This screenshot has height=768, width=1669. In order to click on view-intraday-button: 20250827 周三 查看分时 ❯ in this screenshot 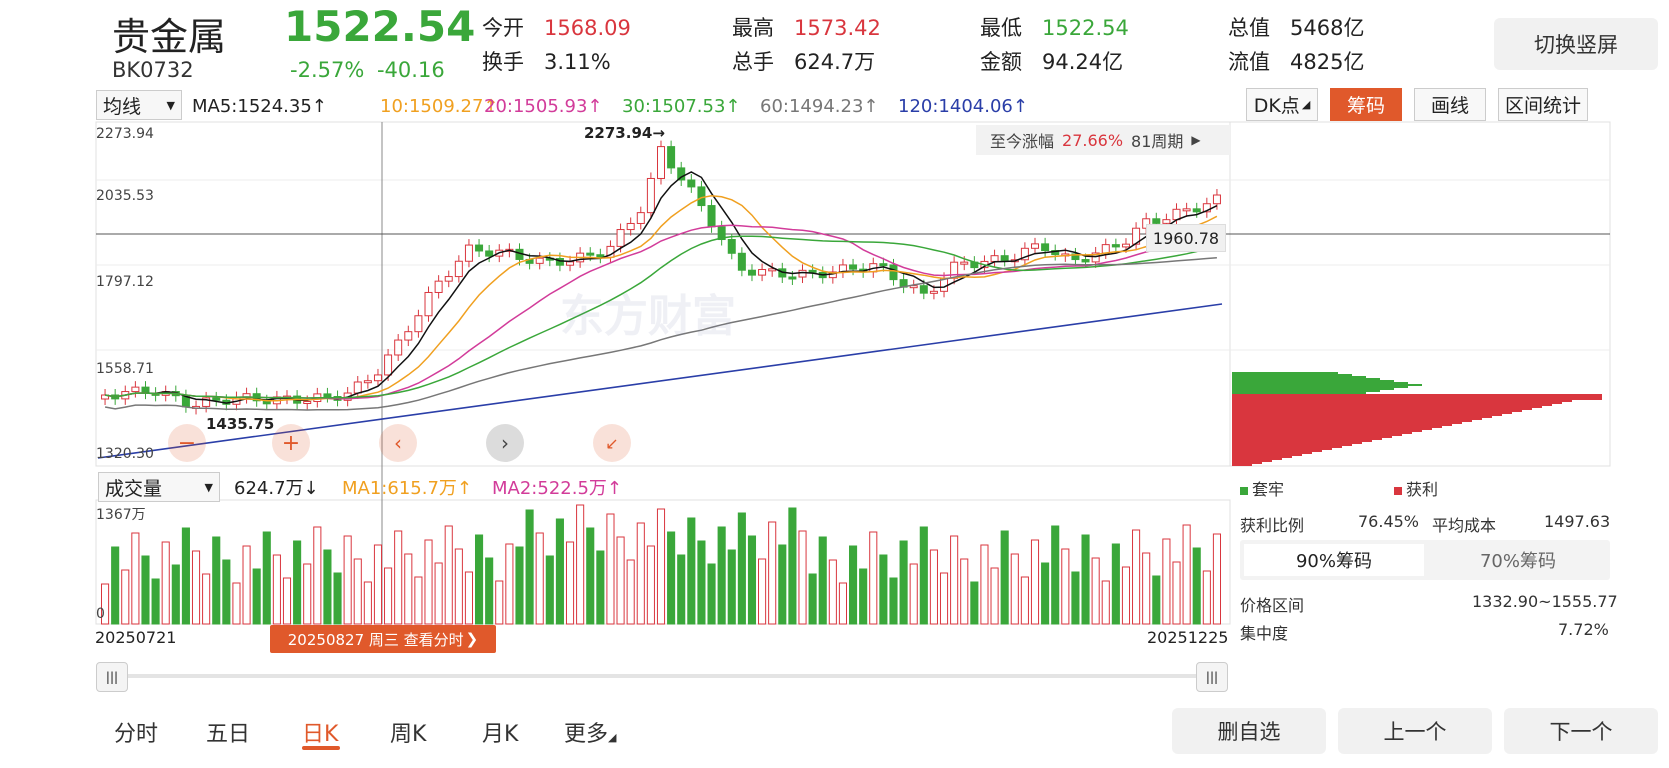, I will do `click(383, 639)`.